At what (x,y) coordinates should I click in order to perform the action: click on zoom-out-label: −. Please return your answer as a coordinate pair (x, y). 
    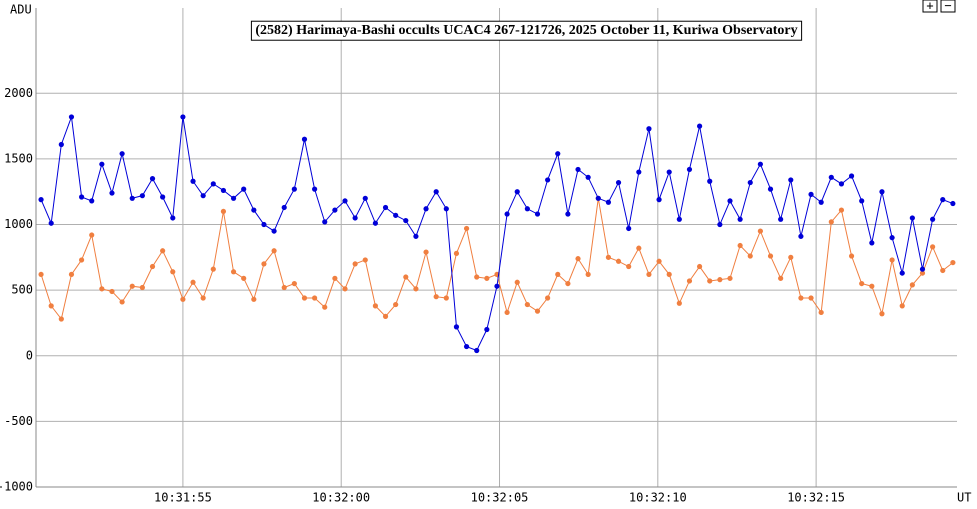
    Looking at the image, I should click on (947, 6).